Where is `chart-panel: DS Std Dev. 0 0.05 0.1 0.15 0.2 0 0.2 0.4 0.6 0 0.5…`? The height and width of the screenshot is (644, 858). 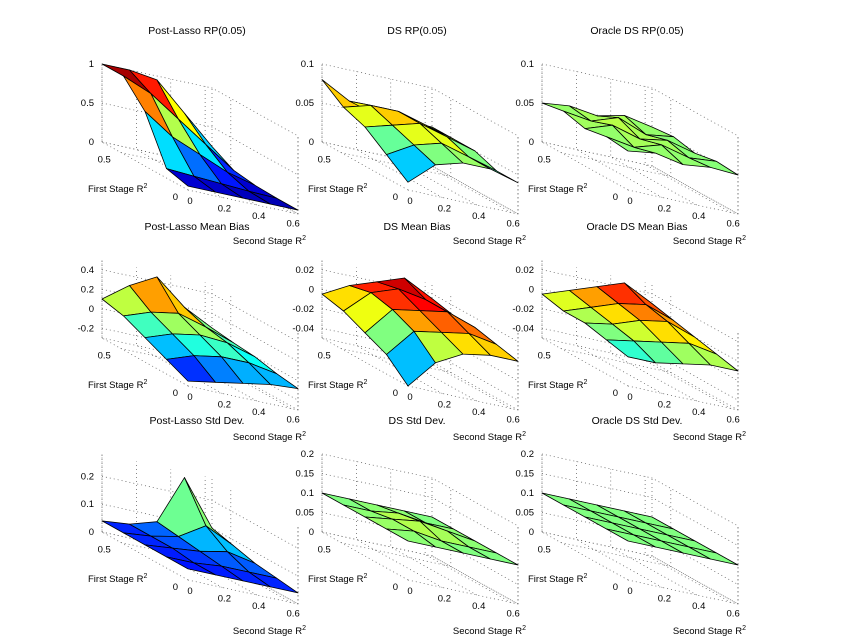 chart-panel: DS Std Dev. 0 0.05 0.1 0.15 0.2 0 0.2 0.4 0.6 0 0.5… is located at coordinates (411, 526).